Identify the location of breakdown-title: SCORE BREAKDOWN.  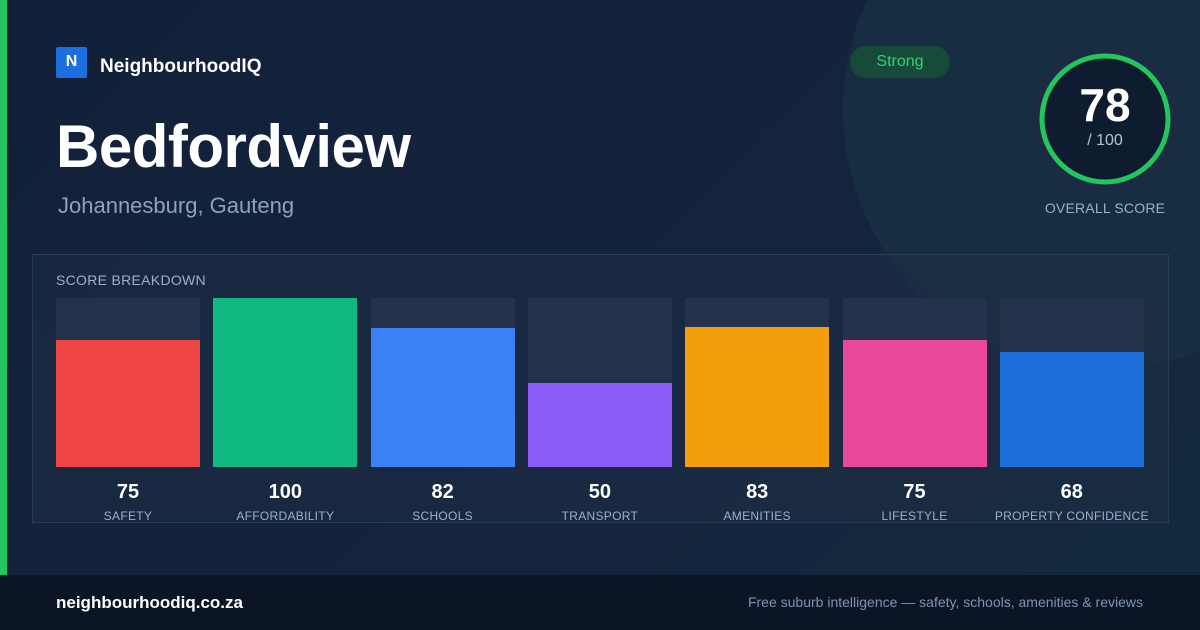
(131, 280).